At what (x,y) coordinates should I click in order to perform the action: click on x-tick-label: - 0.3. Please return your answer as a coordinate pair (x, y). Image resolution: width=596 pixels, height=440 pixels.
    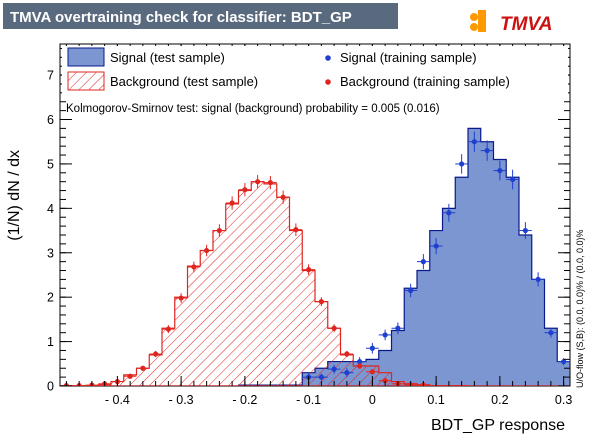
    Looking at the image, I should click on (181, 400).